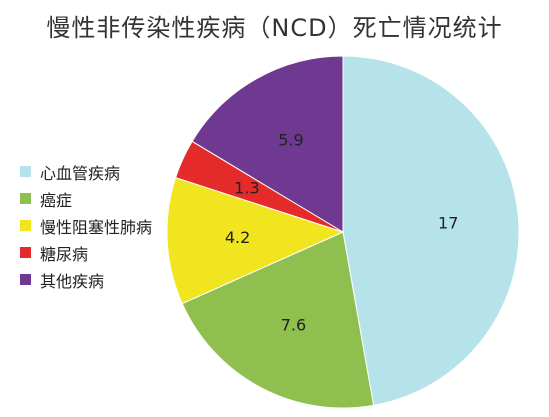 This screenshot has height=417, width=549. Describe the element at coordinates (25, 198) in the screenshot. I see `legend-swatch-cancer` at that location.